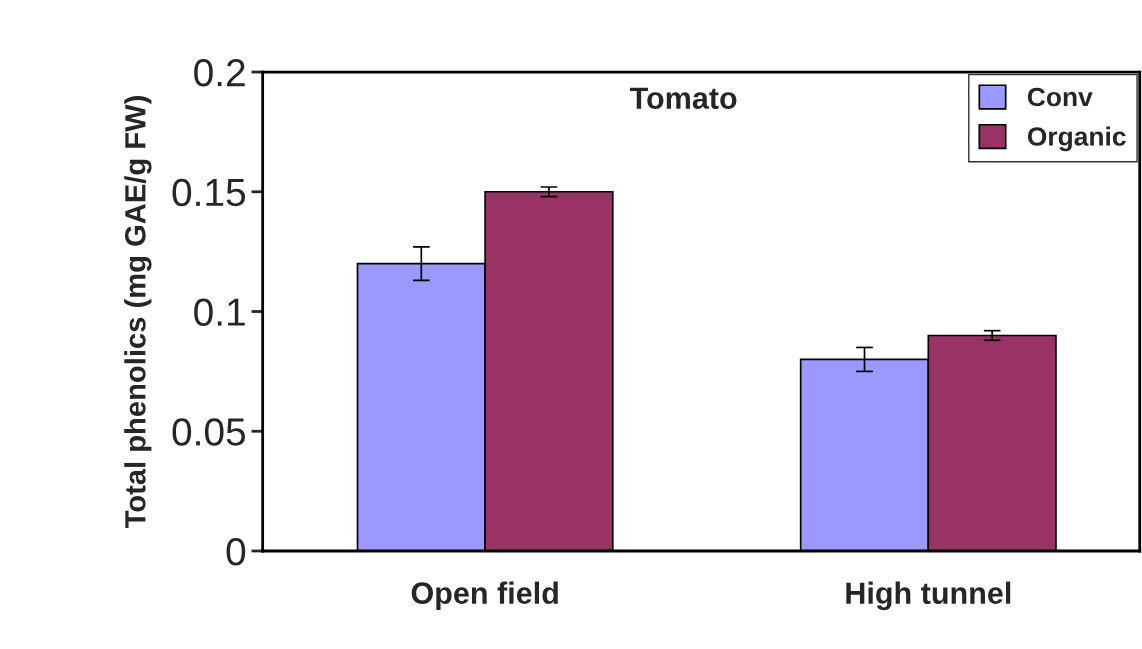  I want to click on legend-label: Conv, so click(1060, 97).